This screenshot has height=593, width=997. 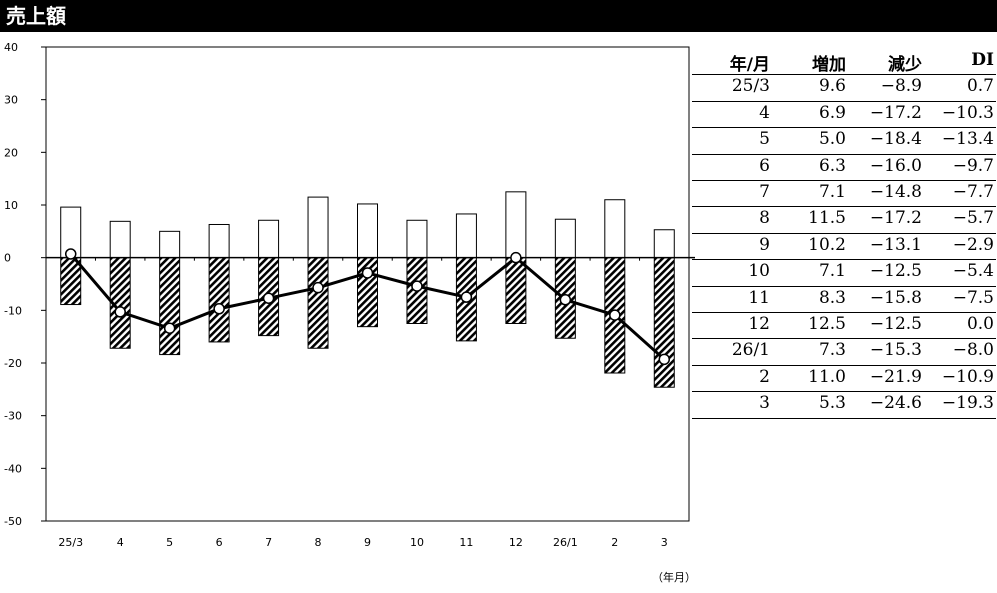 What do you see at coordinates (973, 271) in the screenshot?
I see `table-cell: −5.4` at bounding box center [973, 271].